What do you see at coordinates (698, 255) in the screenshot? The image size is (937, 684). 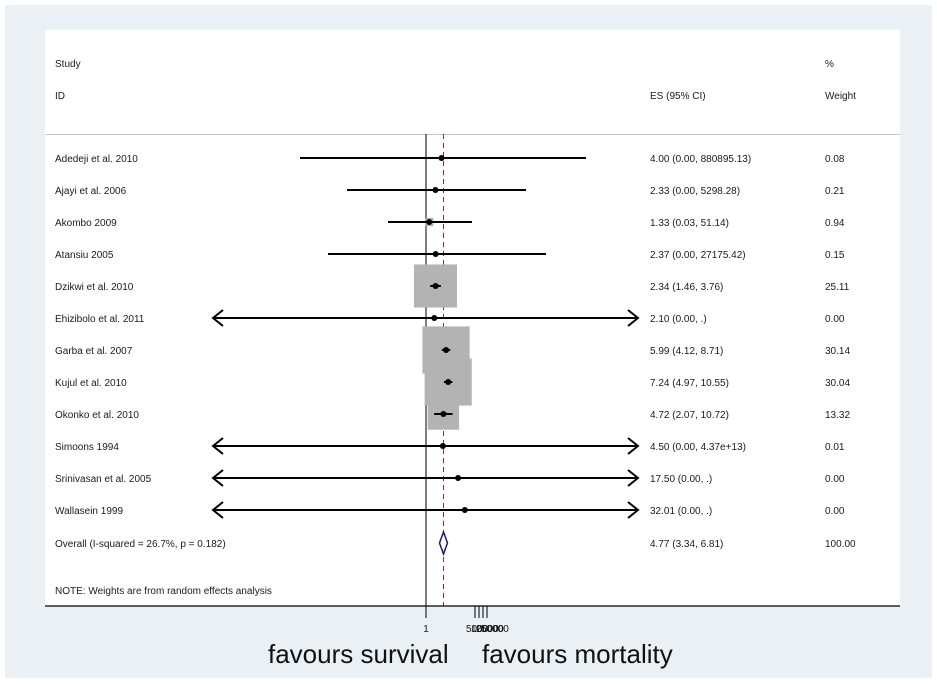 I see `study-es-text: 2.37 (0.00, 27175.42)` at bounding box center [698, 255].